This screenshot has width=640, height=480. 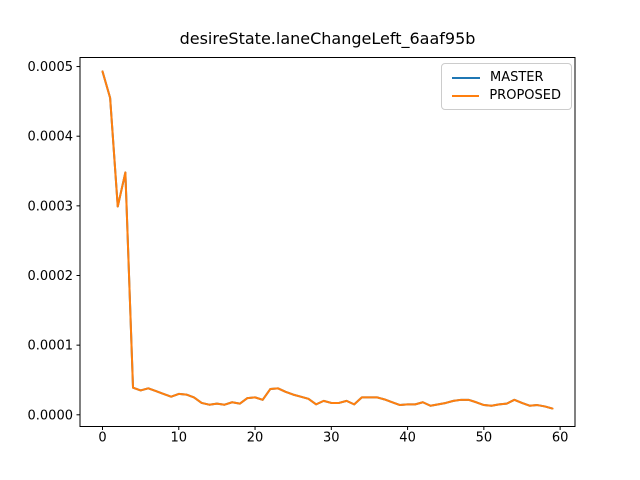 What do you see at coordinates (517, 77) in the screenshot?
I see `legend-label: MASTER` at bounding box center [517, 77].